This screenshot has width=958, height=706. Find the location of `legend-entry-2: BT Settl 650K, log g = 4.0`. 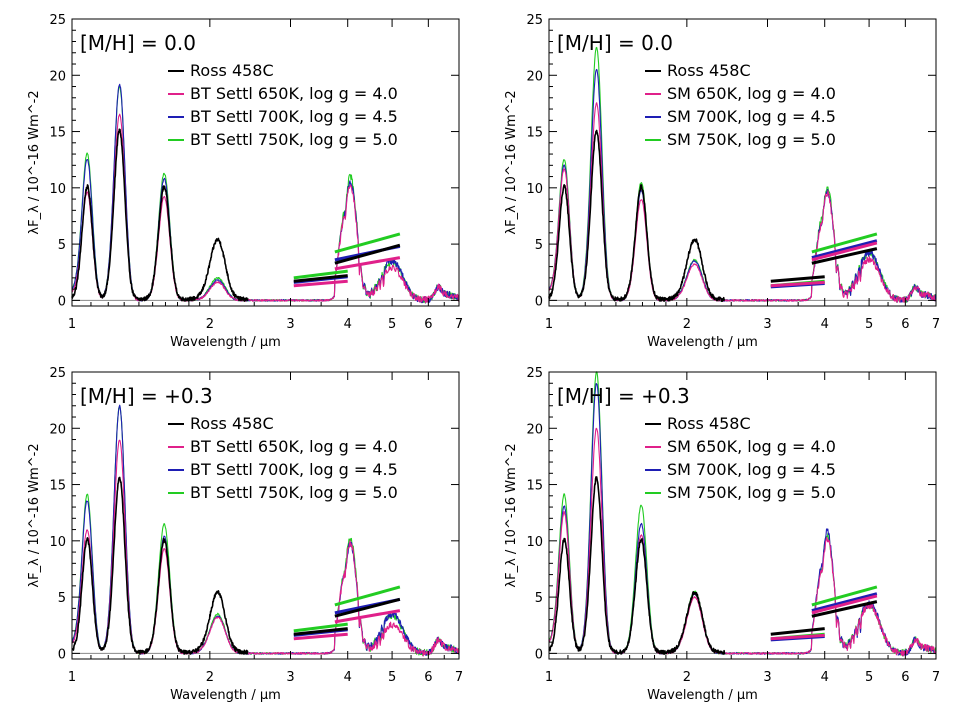

legend-entry-2: BT Settl 650K, log g = 4.0 is located at coordinates (283, 93).